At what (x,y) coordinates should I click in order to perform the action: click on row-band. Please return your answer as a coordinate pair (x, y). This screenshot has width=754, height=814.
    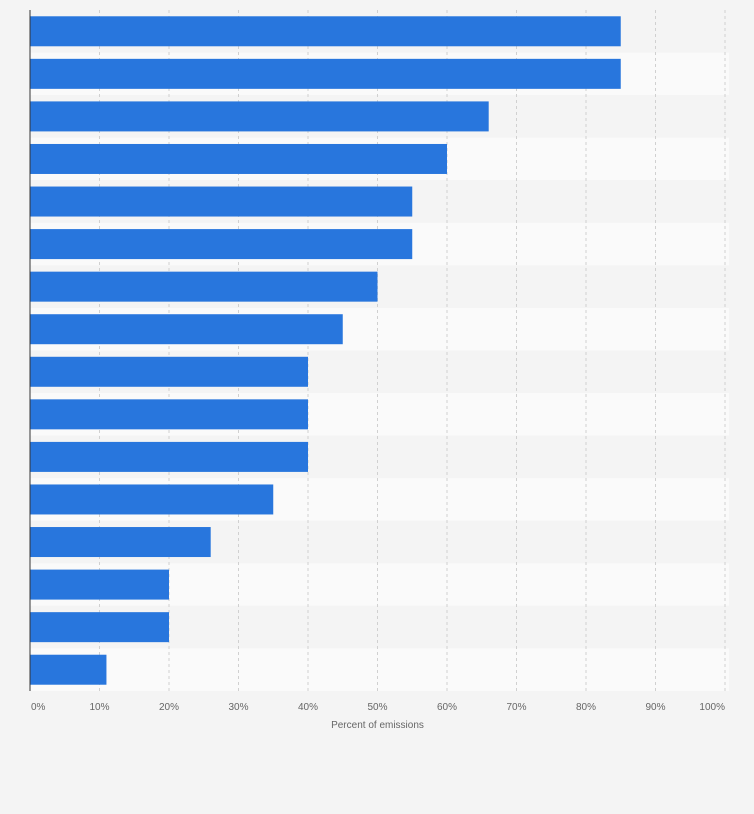
    Looking at the image, I should click on (379, 669).